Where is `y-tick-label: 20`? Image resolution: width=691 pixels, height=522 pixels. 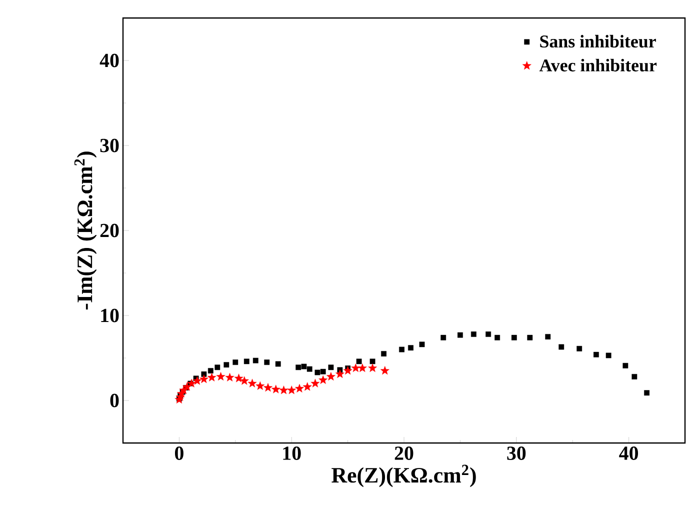
y-tick-label: 20 is located at coordinates (109, 231).